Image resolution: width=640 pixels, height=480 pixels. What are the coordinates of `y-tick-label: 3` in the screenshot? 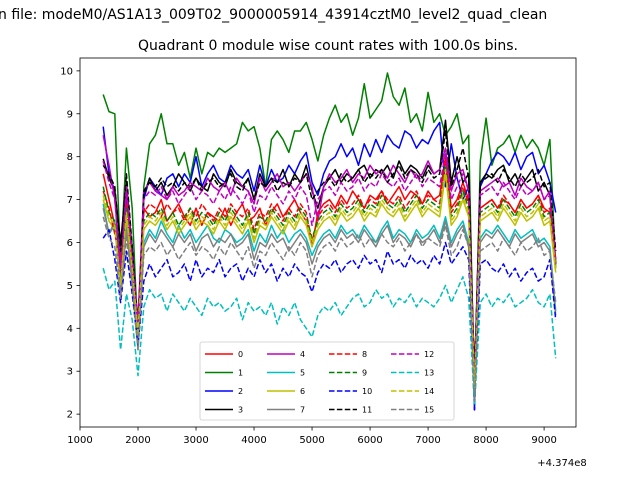 It's located at (70, 372).